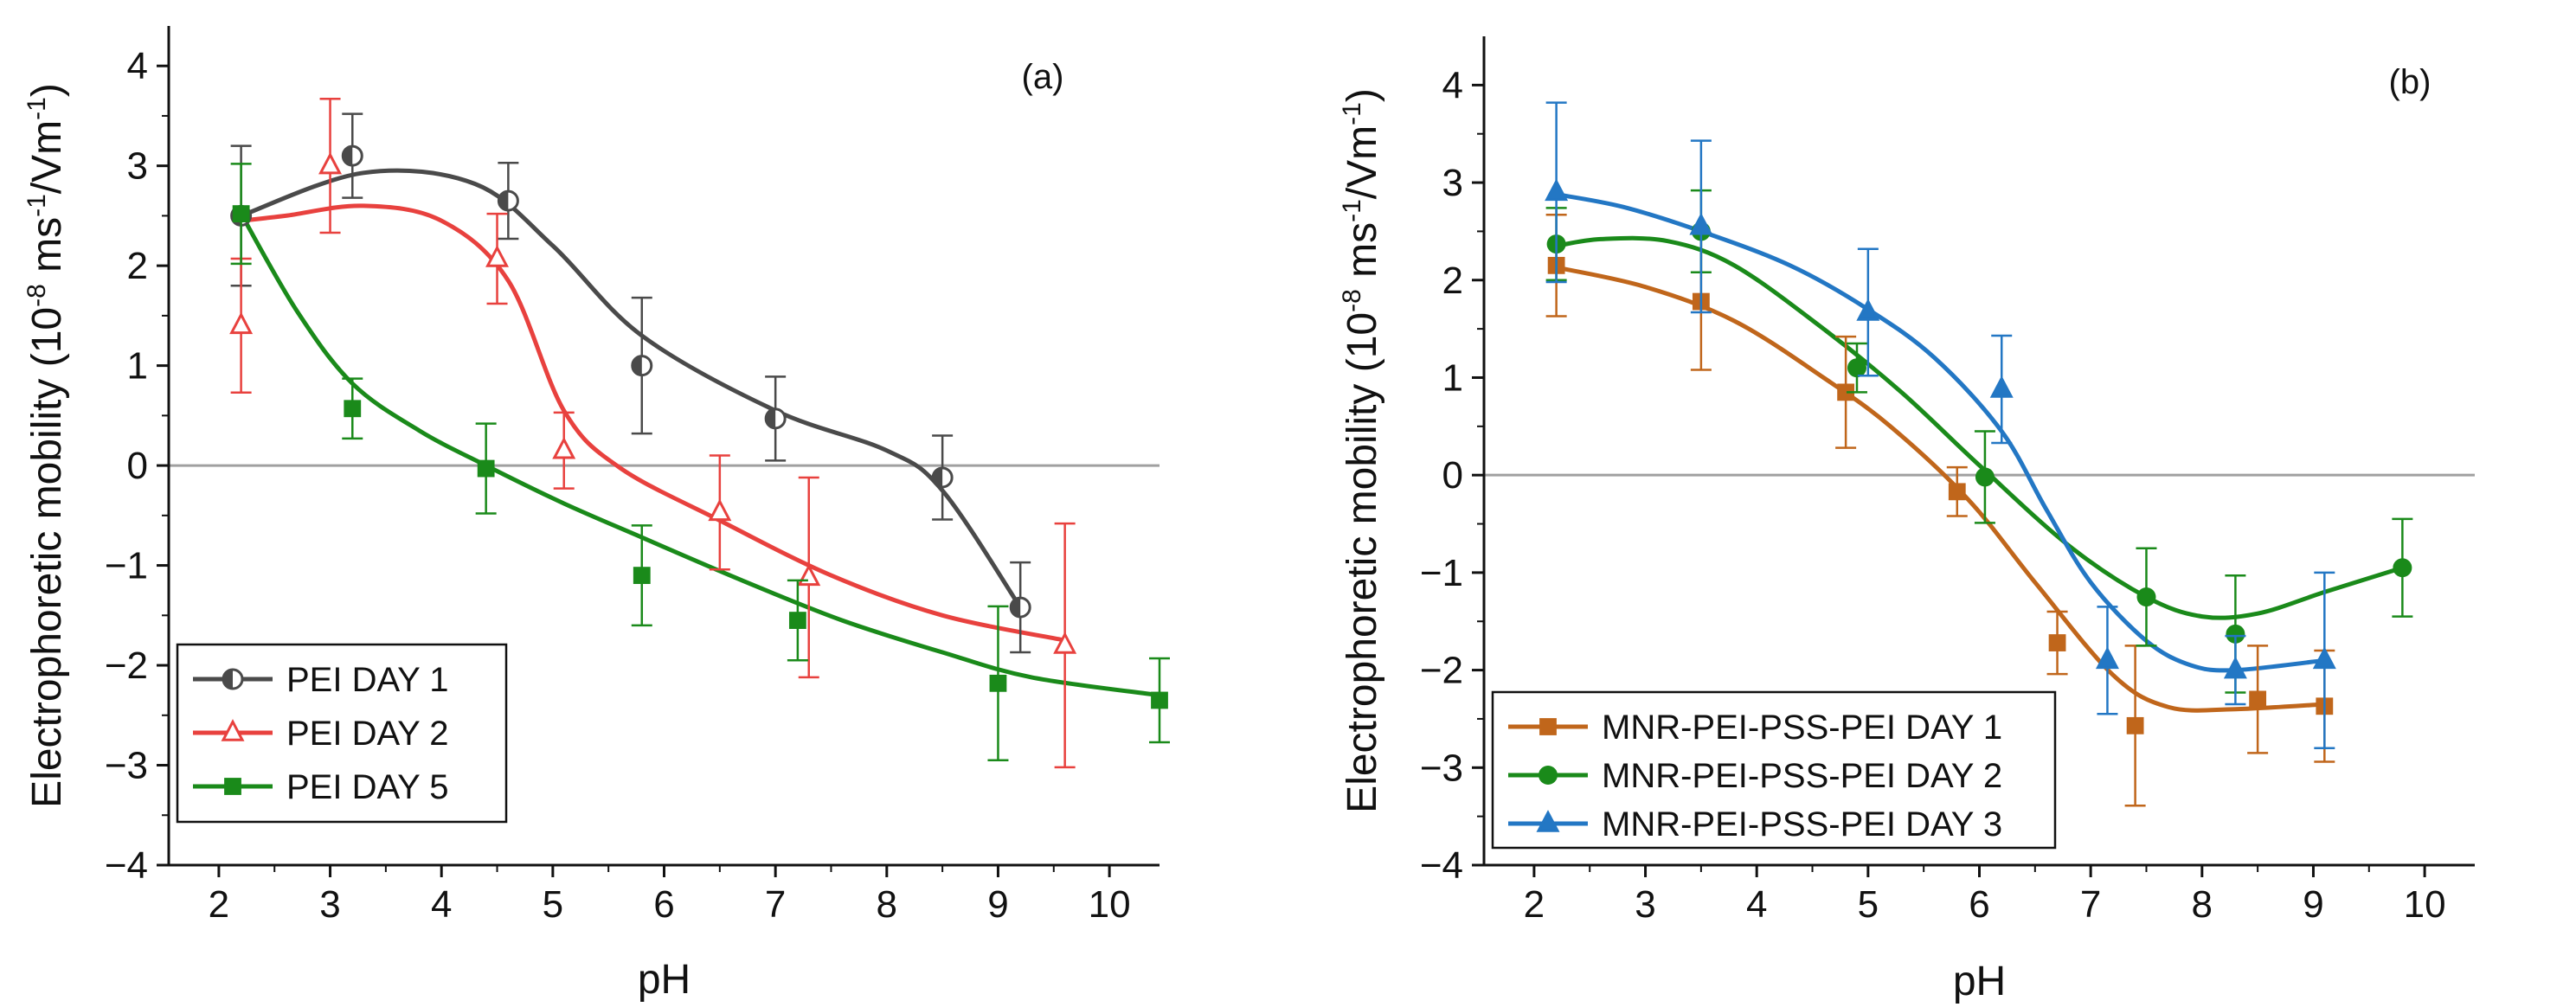 Image resolution: width=2576 pixels, height=1007 pixels. I want to click on panel-label: (a), so click(1043, 77).